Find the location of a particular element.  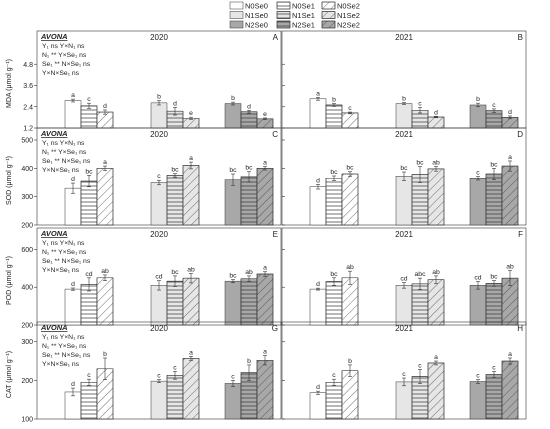

panel-letter: H is located at coordinates (520, 328).